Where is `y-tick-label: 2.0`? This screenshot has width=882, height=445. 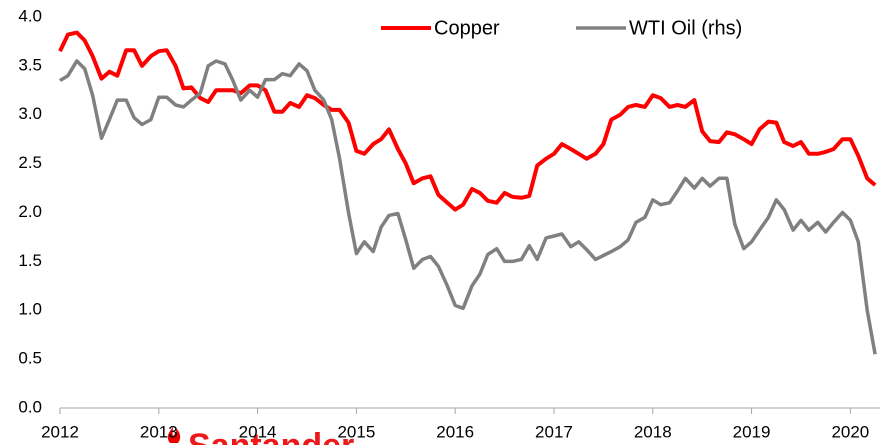
y-tick-label: 2.0 is located at coordinates (30, 211).